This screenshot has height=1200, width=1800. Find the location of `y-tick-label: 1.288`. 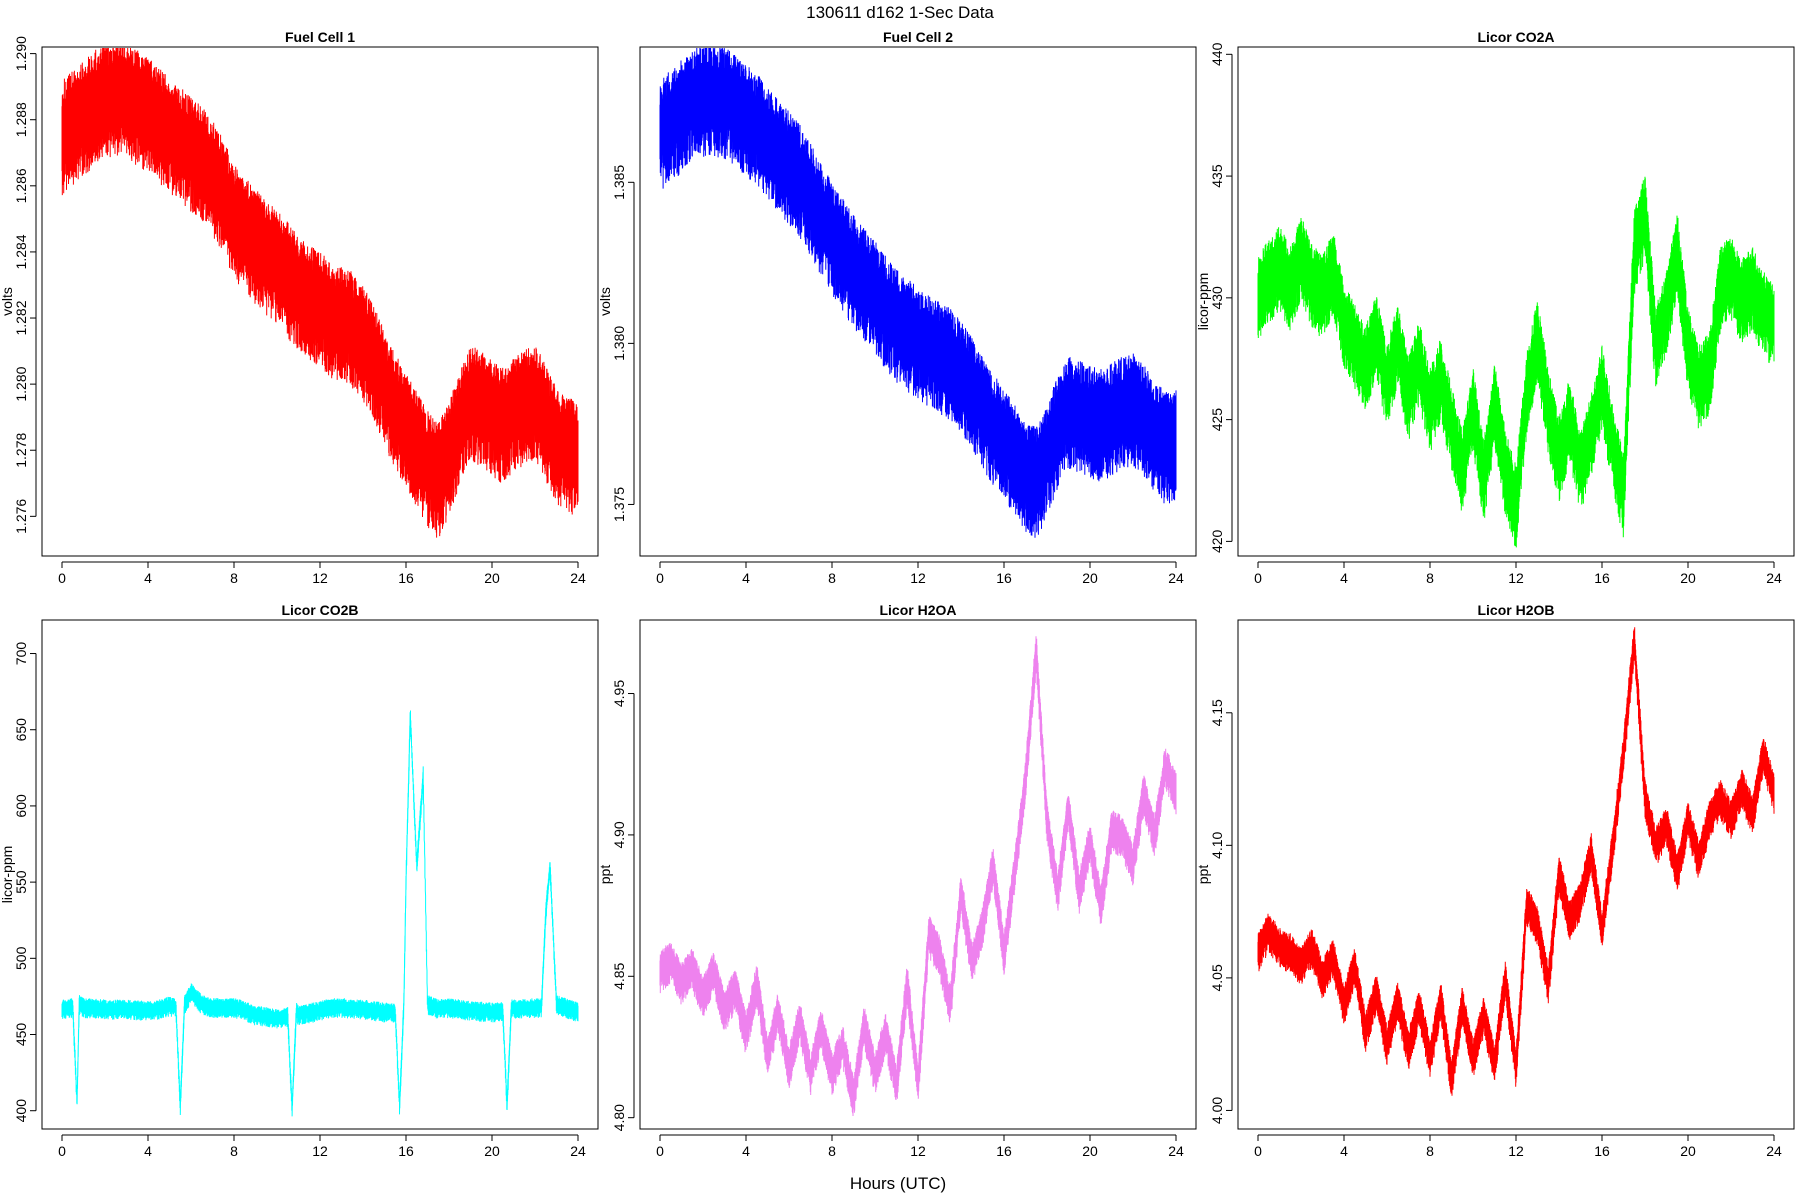

y-tick-label: 1.288 is located at coordinates (21, 119).